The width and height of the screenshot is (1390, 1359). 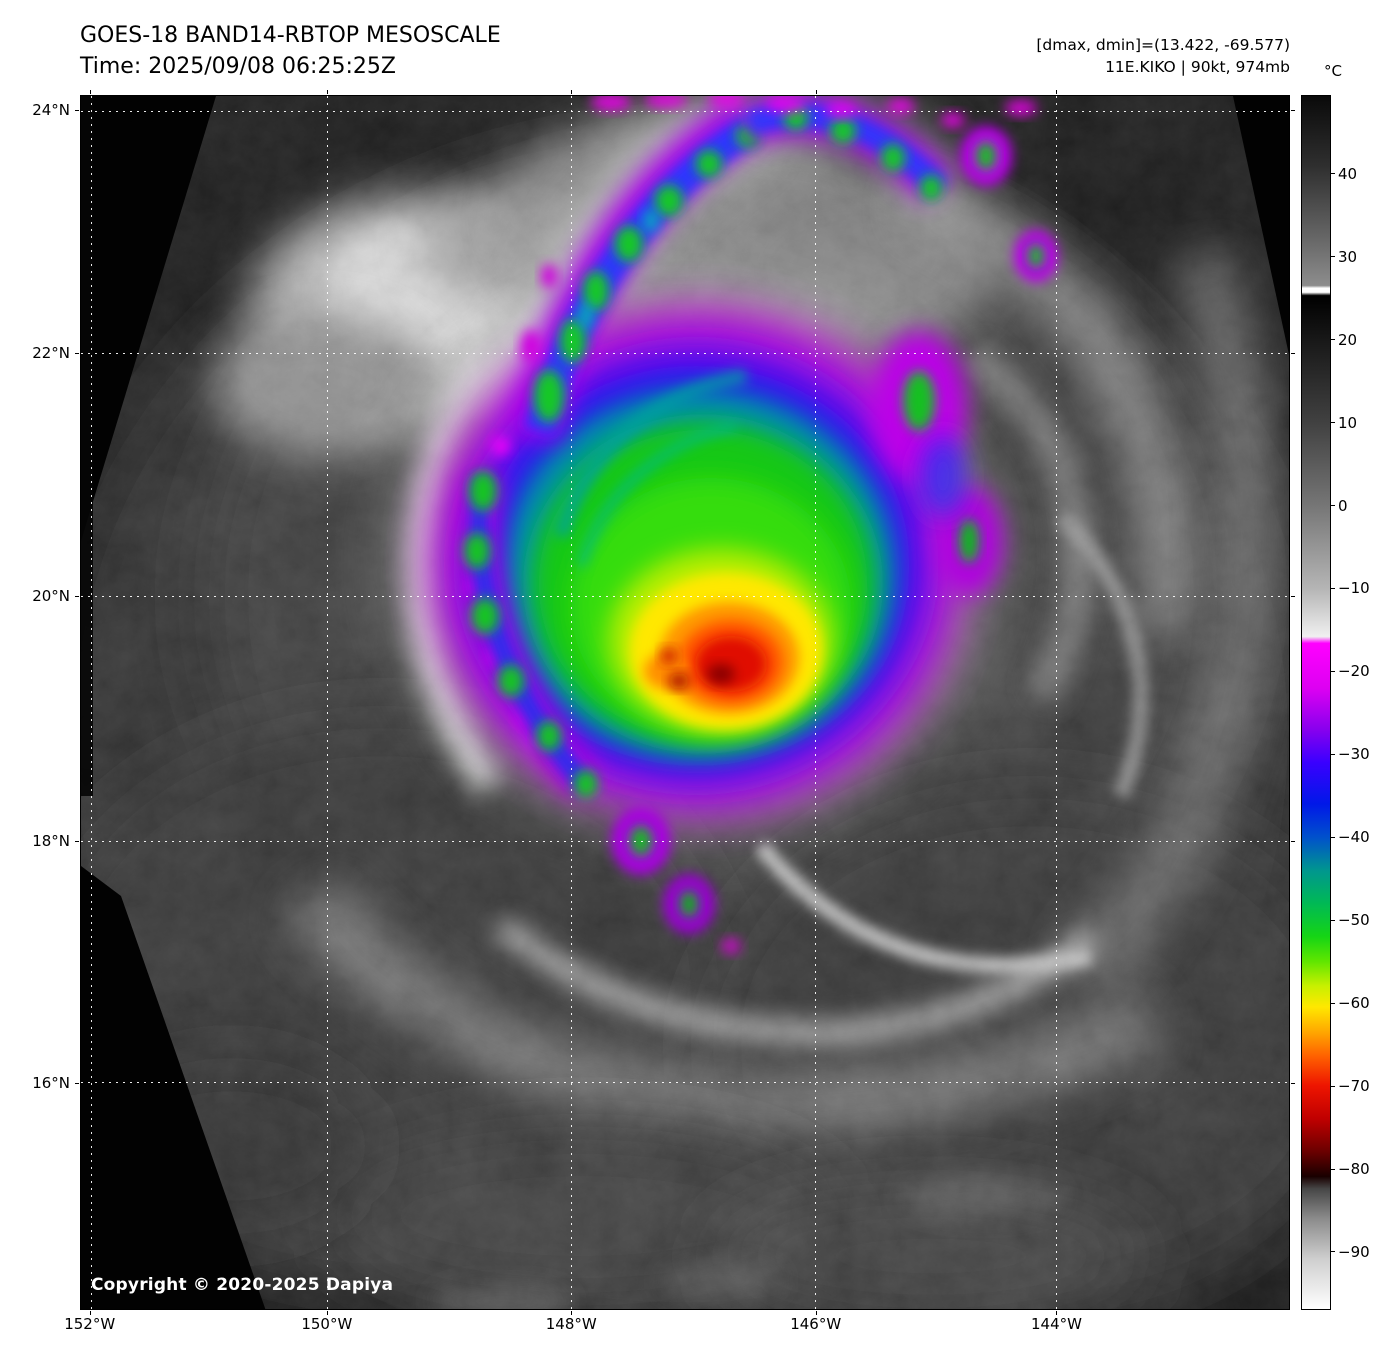 I want to click on lat-label: 18°N, so click(x=51, y=841).